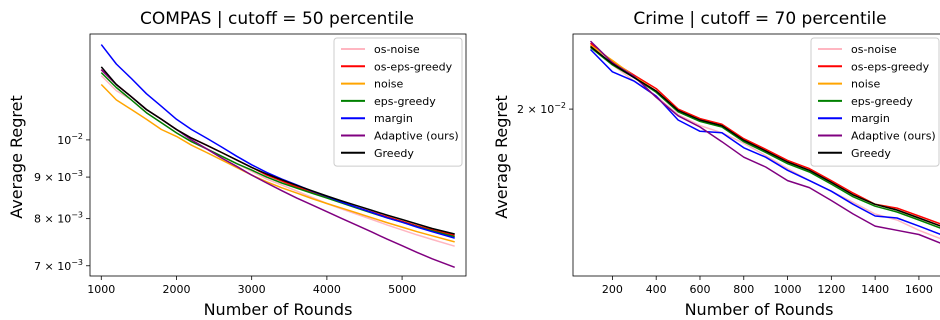  I want to click on crime-legend-label-0: os-noise, so click(874, 49).